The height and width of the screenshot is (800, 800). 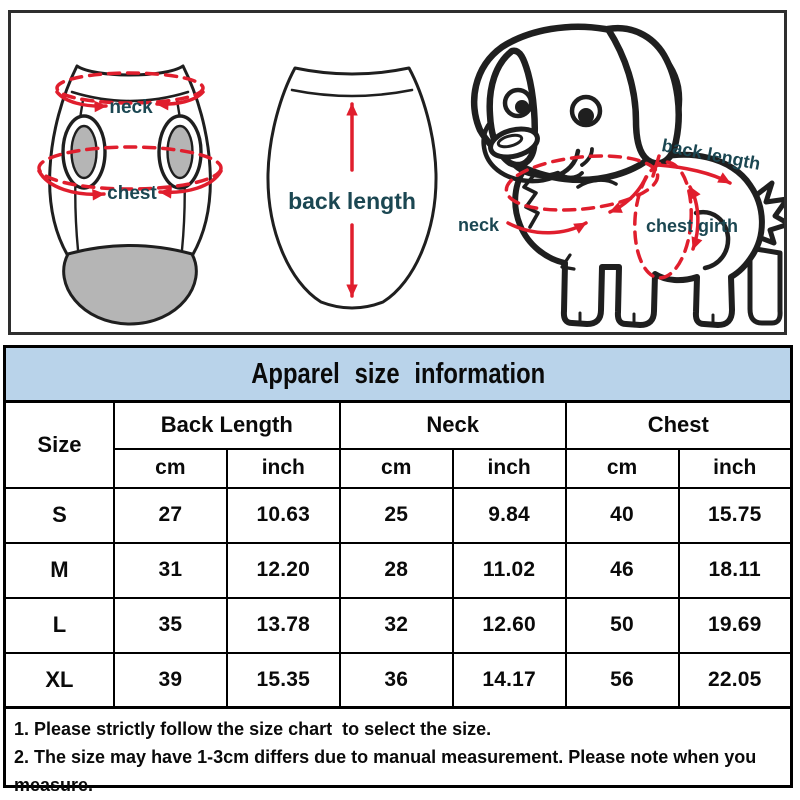 I want to click on back-length-group-header: Back Length, so click(x=226, y=425).